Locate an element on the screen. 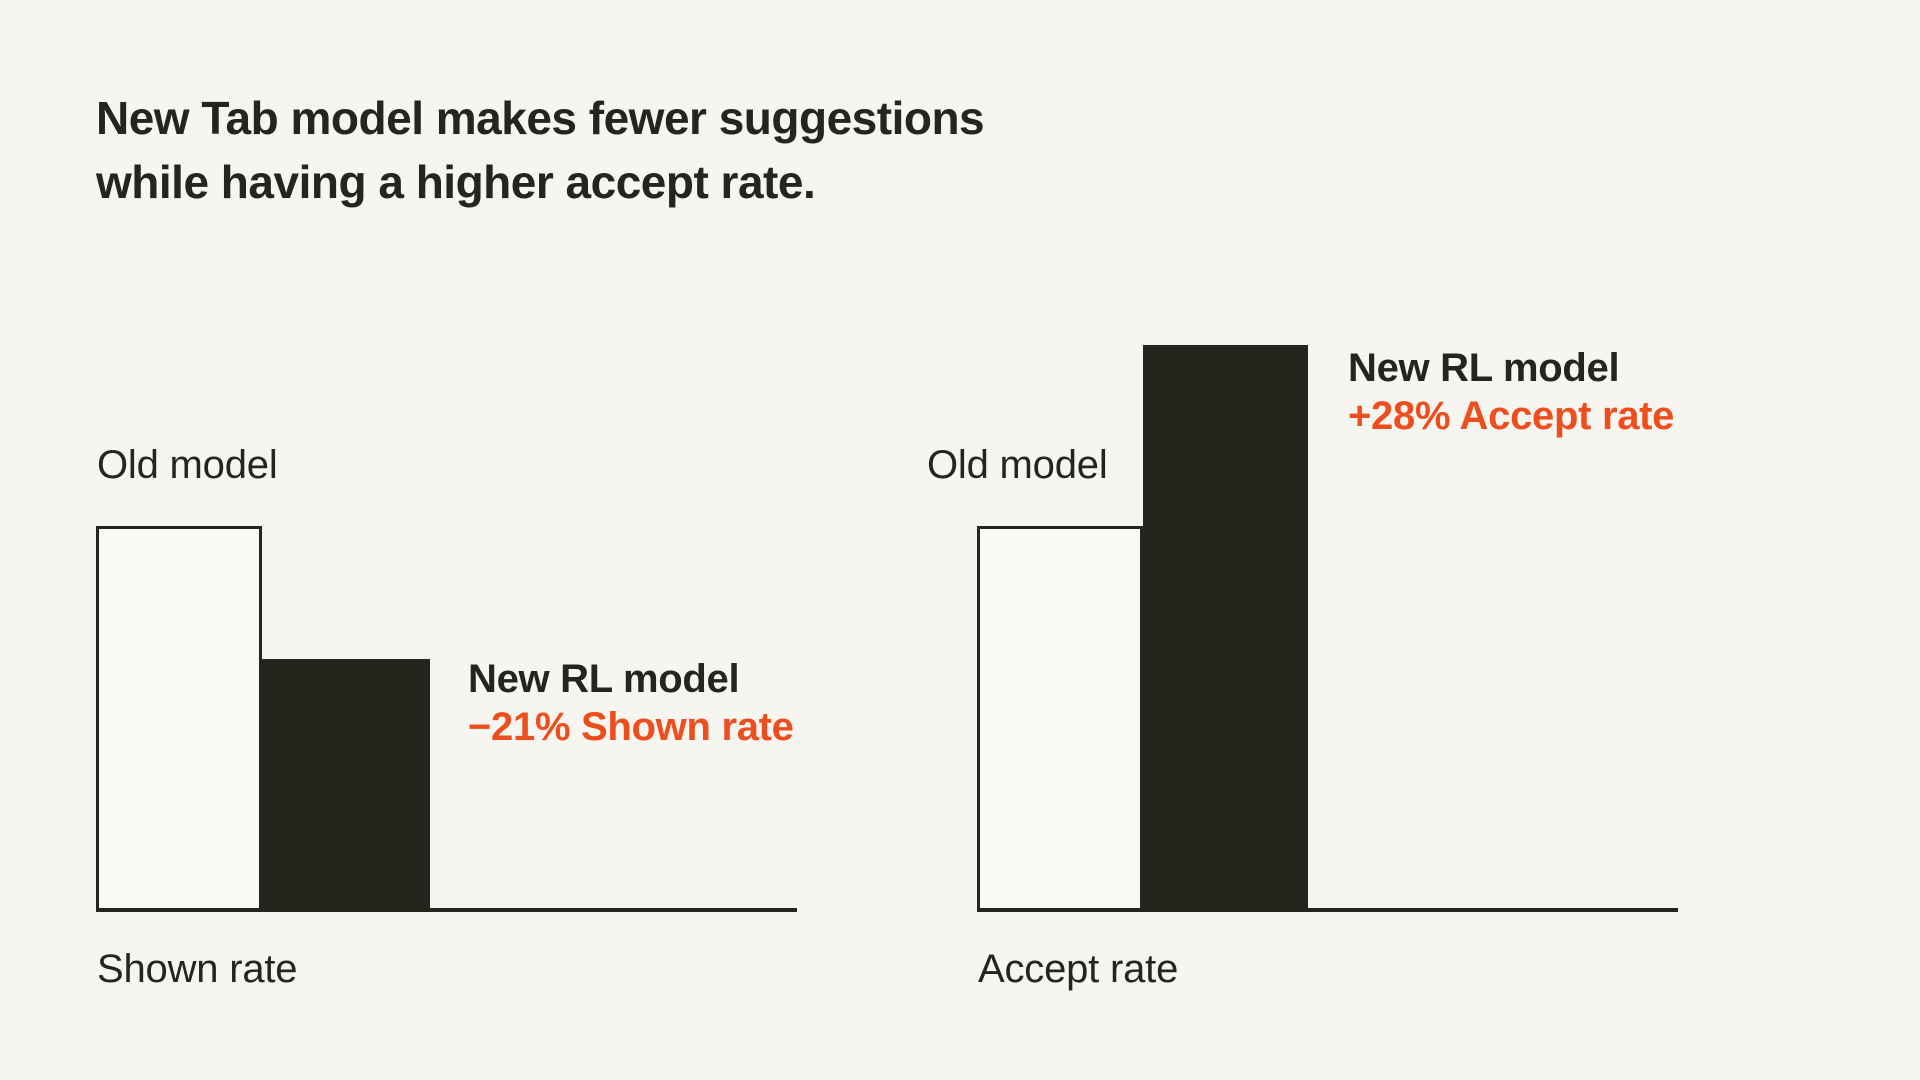 The height and width of the screenshot is (1080, 1920). annotation-shown-rate: New RL model −21% Shown rate is located at coordinates (631, 703).